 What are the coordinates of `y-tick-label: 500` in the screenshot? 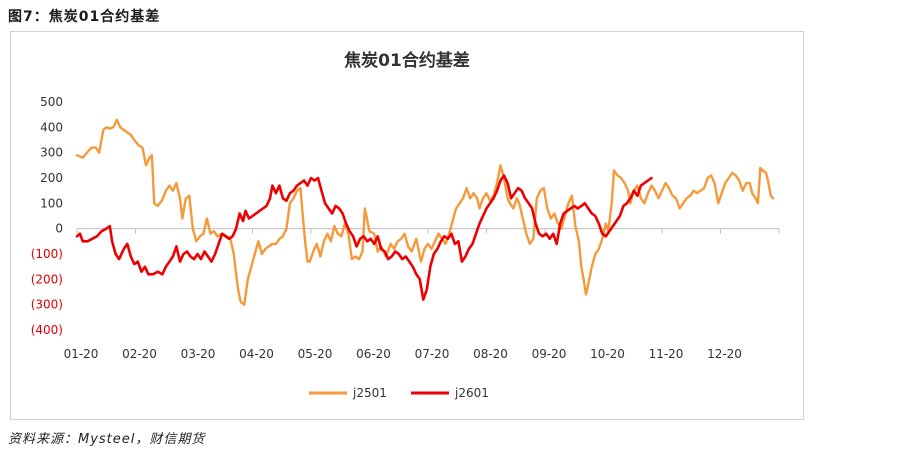 It's located at (51, 102).